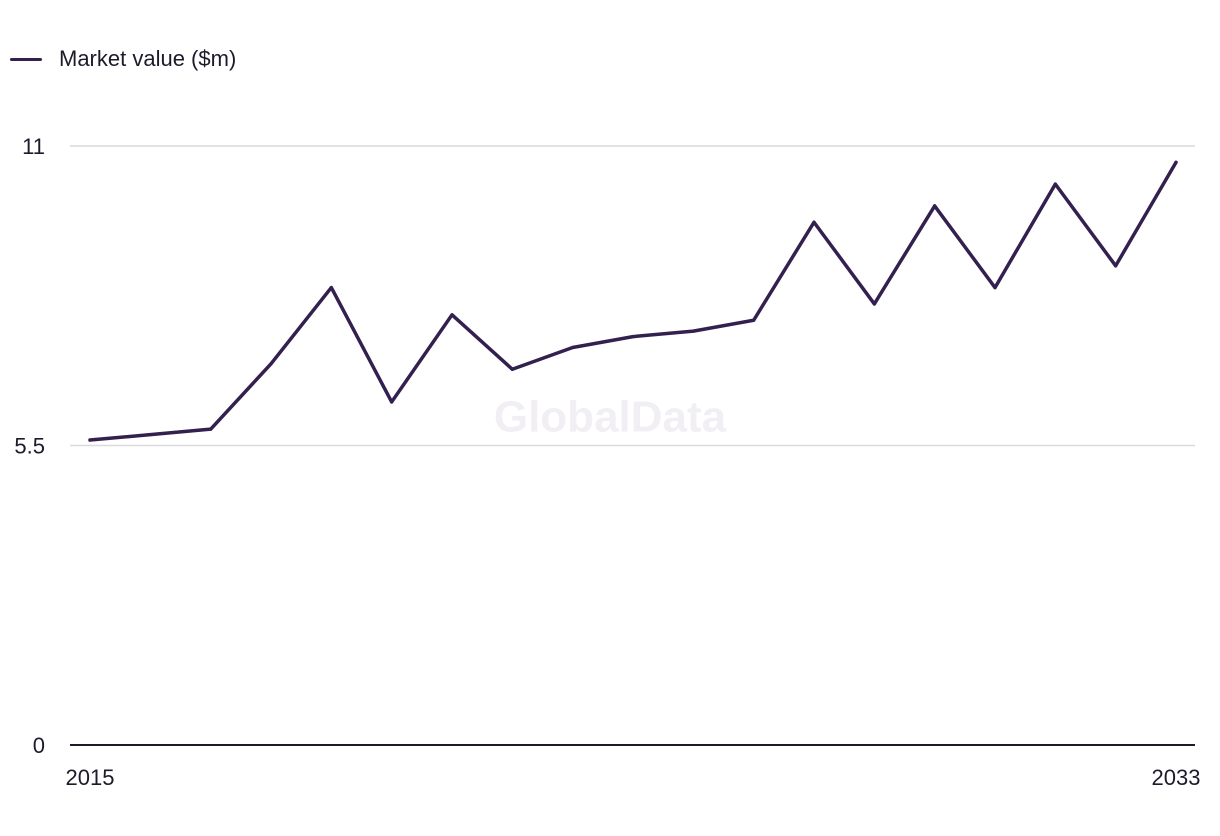  What do you see at coordinates (1176, 777) in the screenshot?
I see `x-tick-label: 2033` at bounding box center [1176, 777].